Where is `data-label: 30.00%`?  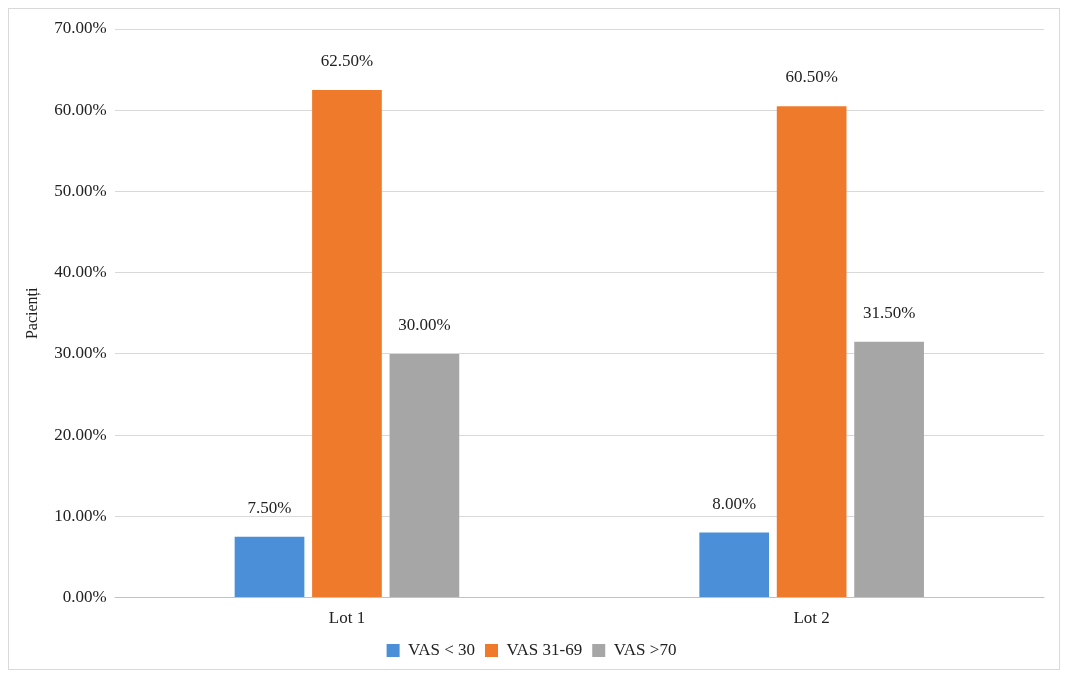 data-label: 30.00% is located at coordinates (424, 324).